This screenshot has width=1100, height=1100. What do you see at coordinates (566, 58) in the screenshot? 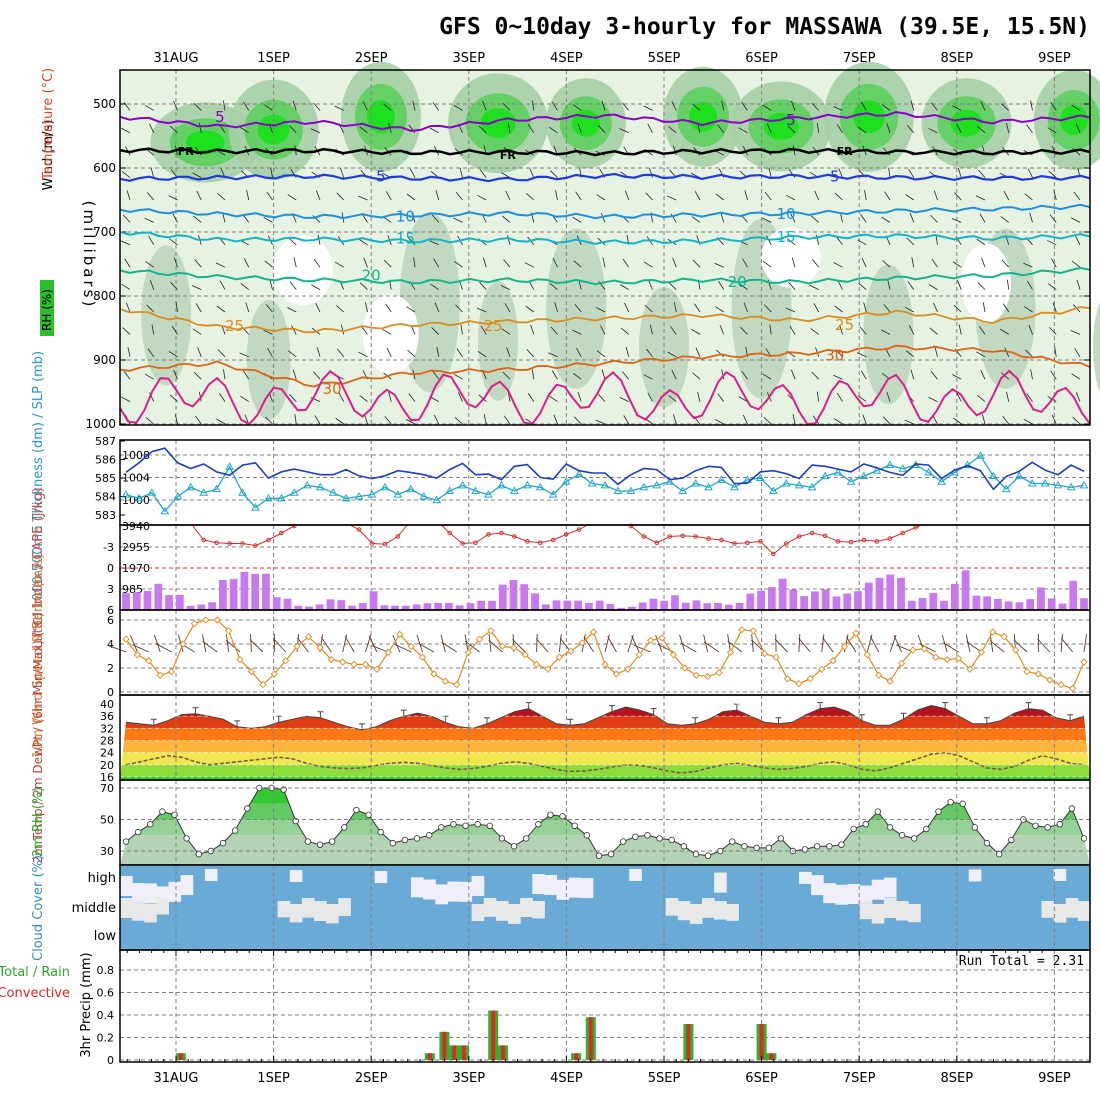
I see `date-label-top: 4SEP` at bounding box center [566, 58].